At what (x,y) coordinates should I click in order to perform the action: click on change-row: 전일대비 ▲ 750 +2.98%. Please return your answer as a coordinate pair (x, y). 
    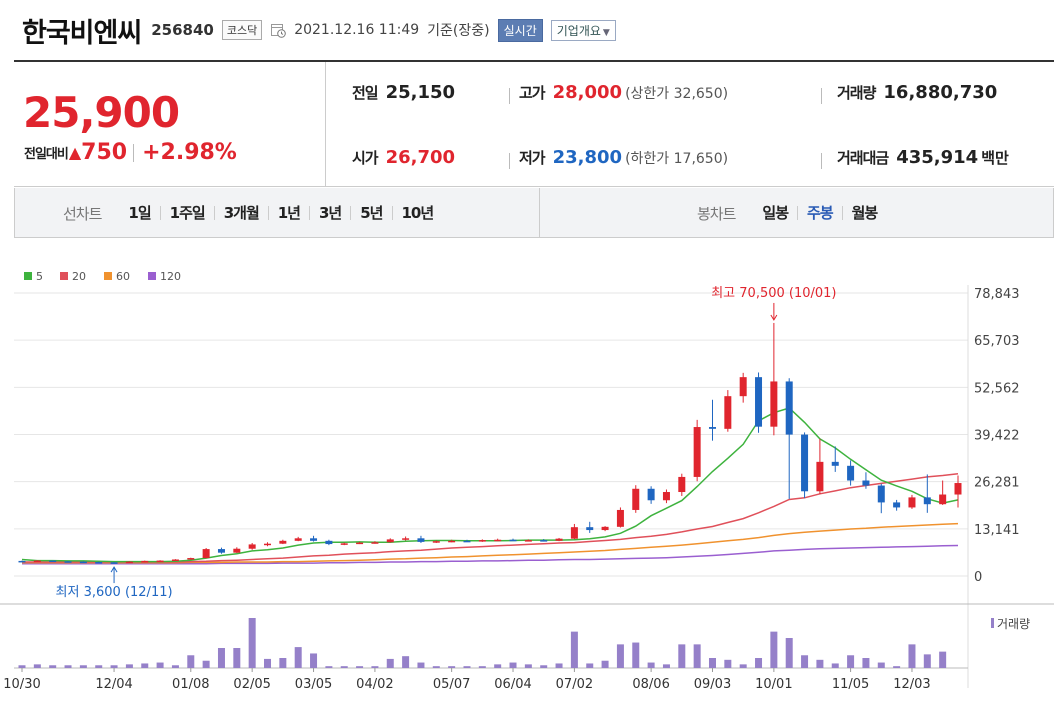
    Looking at the image, I should click on (130, 152).